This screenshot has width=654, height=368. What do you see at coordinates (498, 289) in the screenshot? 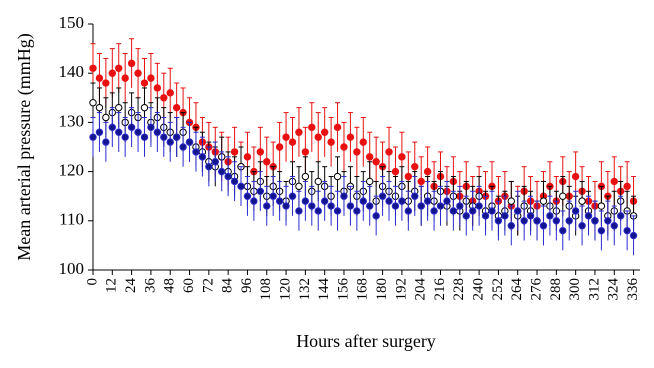
I see `x-tick-label: 252` at bounding box center [498, 289].